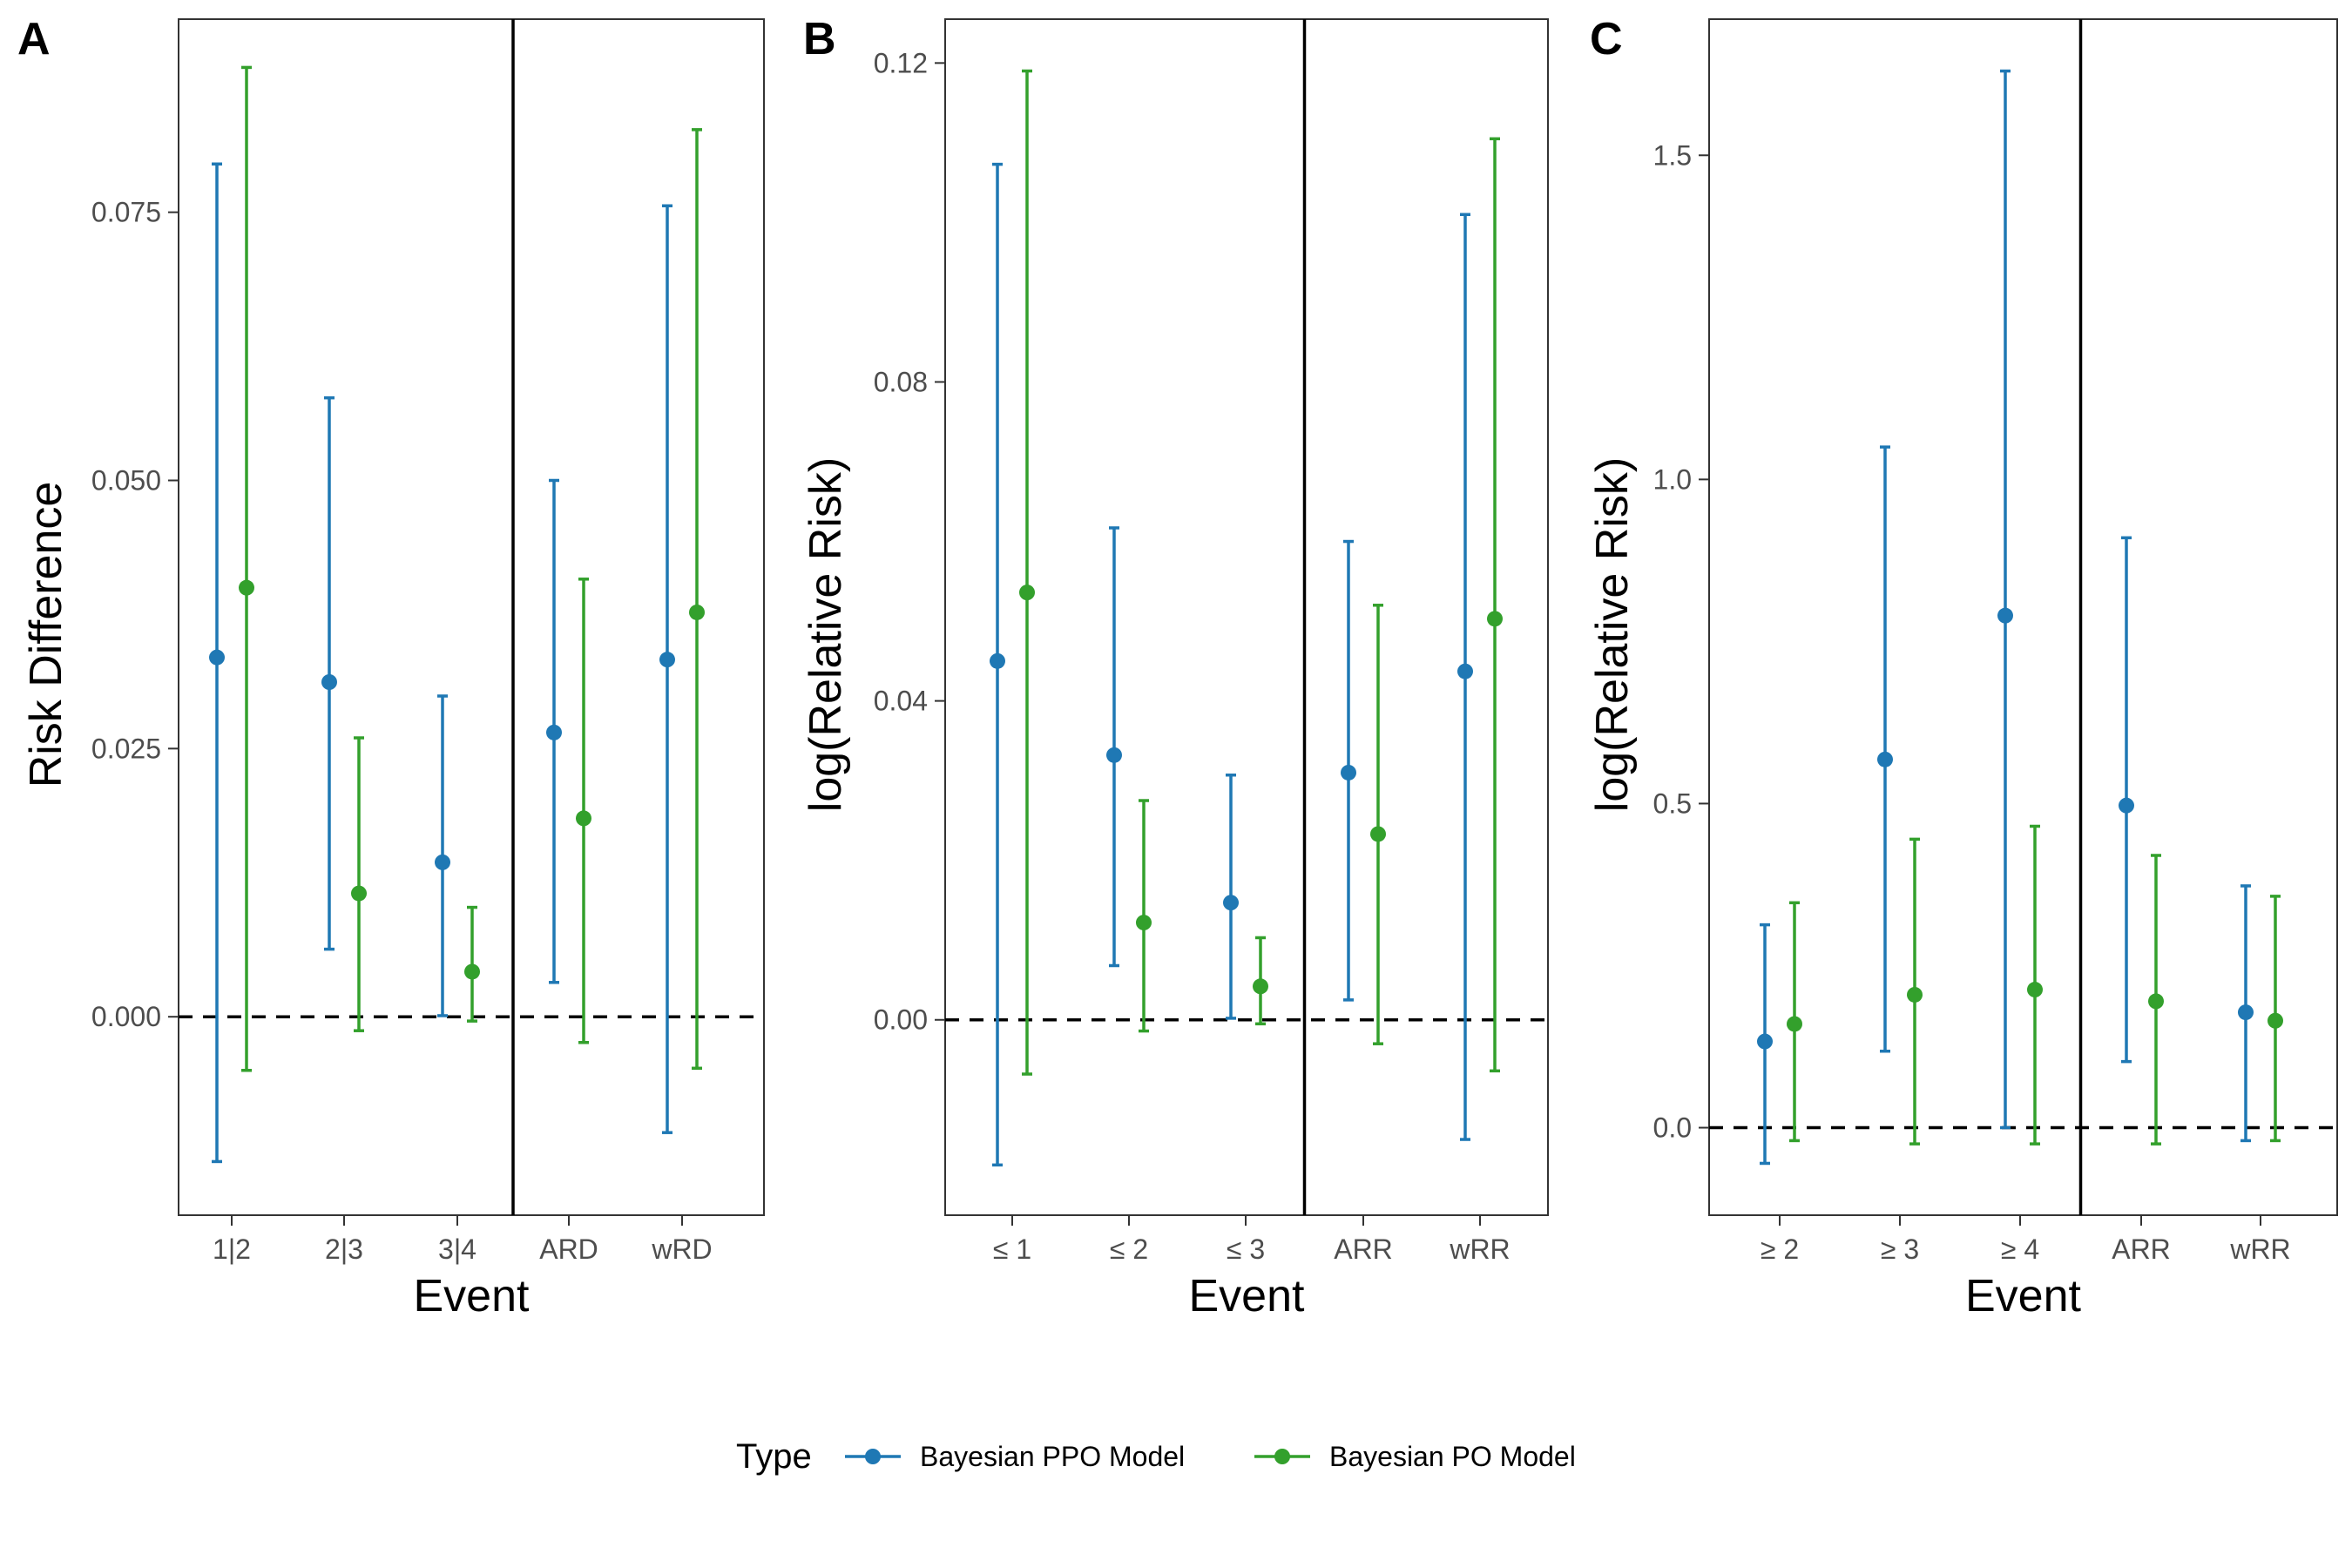  I want to click on legend-item-label: Bayesian PO Model, so click(1452, 1457).